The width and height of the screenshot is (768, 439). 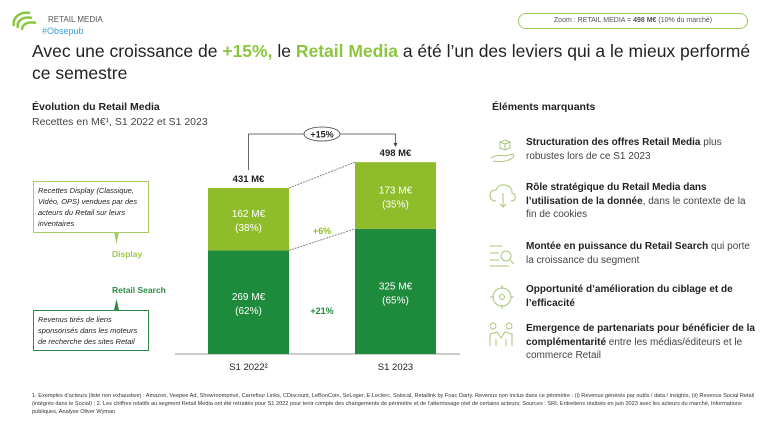 What do you see at coordinates (593, 20) in the screenshot?
I see `zoom-prefix: Zoom : RETAIL MEDIA =` at bounding box center [593, 20].